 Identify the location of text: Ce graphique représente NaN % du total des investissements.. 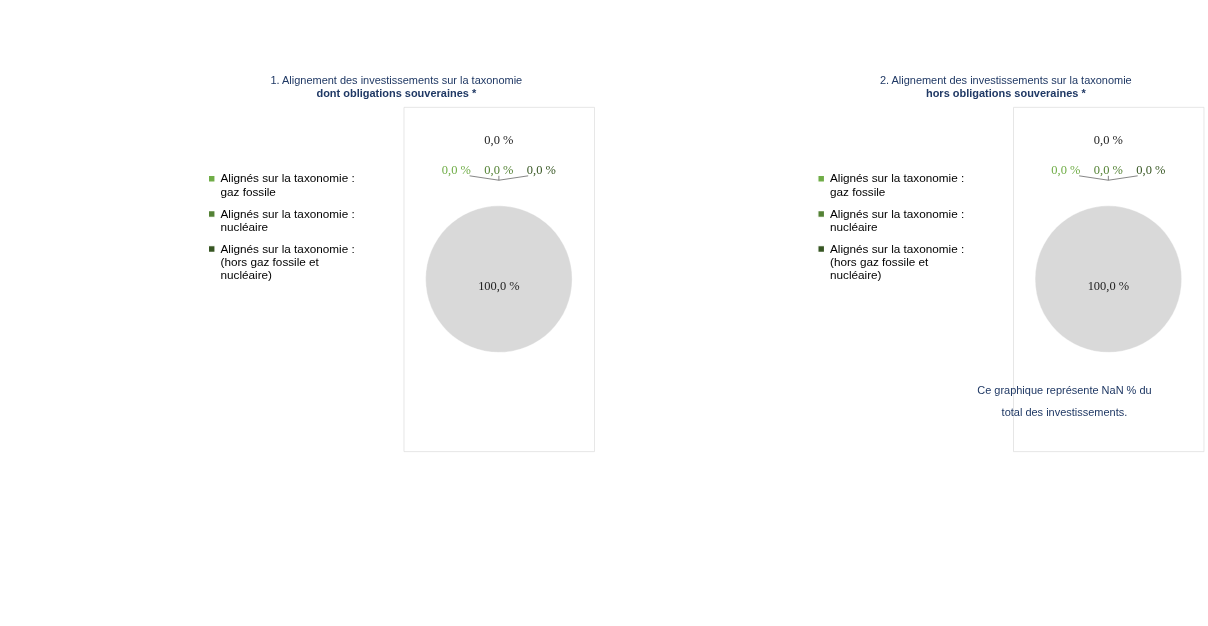
(1064, 401).